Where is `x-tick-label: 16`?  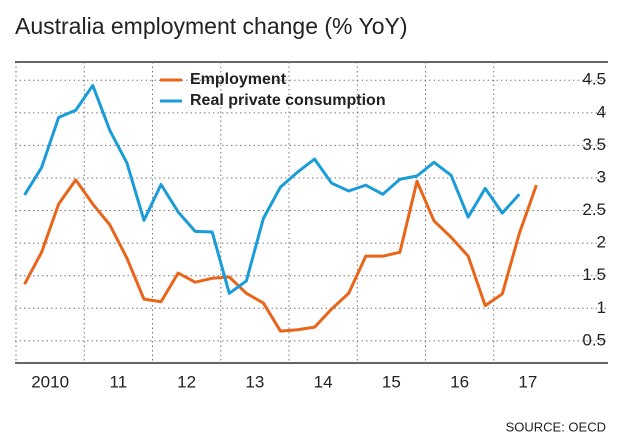
x-tick-label: 16 is located at coordinates (459, 381).